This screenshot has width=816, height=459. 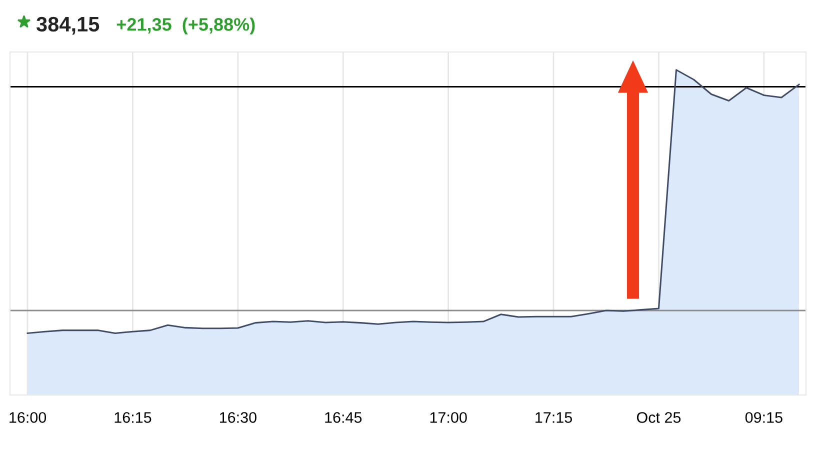 I want to click on chart-title: 384,15, so click(x=68, y=25).